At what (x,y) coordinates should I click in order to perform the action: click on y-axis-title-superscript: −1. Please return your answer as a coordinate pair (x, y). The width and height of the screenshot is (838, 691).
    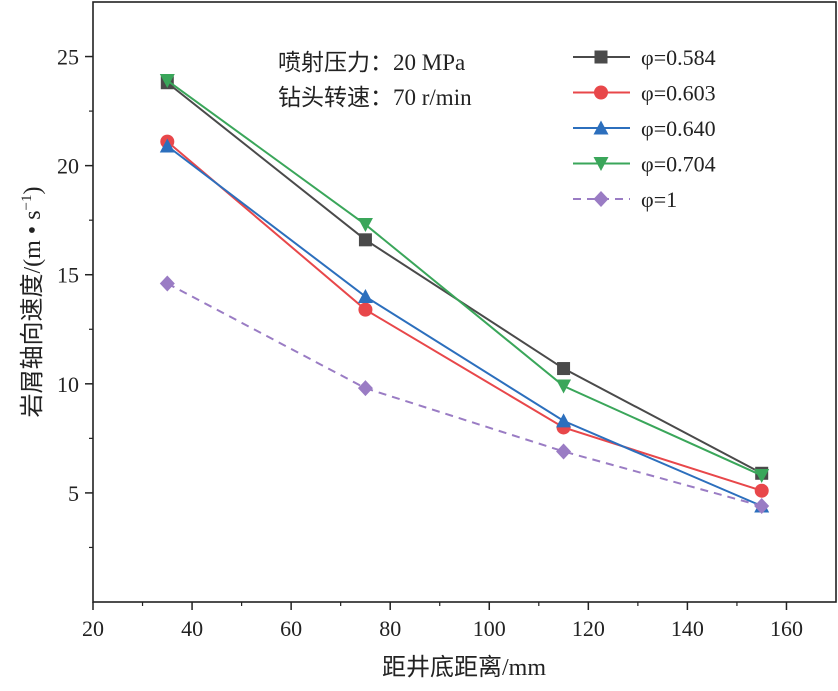
    Looking at the image, I should click on (27, 202).